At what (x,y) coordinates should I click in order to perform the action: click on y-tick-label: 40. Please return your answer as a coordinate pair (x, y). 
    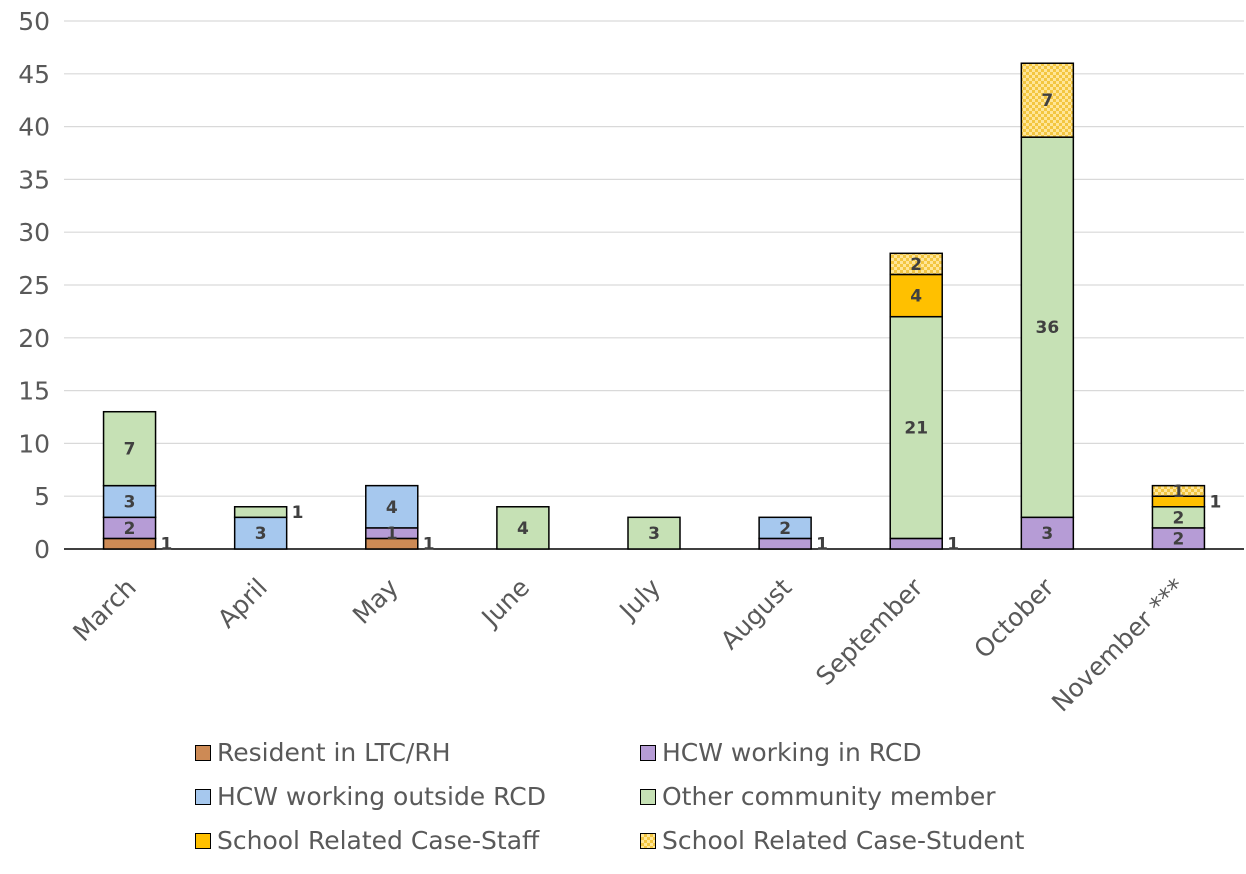
    Looking at the image, I should click on (34, 127).